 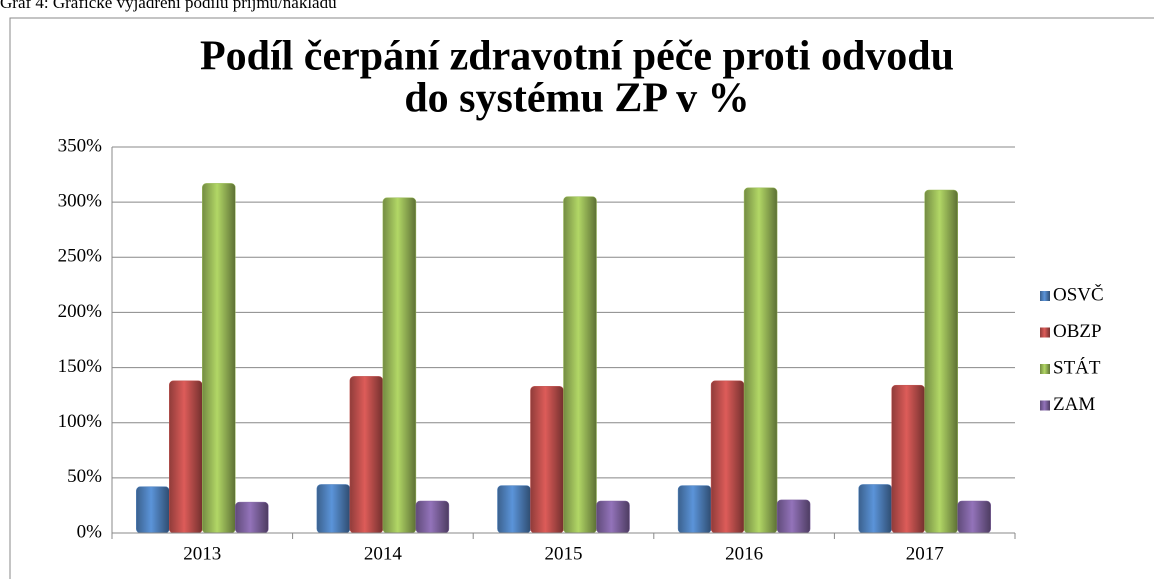 What do you see at coordinates (90, 531) in the screenshot?
I see `y-tick-label: 0%` at bounding box center [90, 531].